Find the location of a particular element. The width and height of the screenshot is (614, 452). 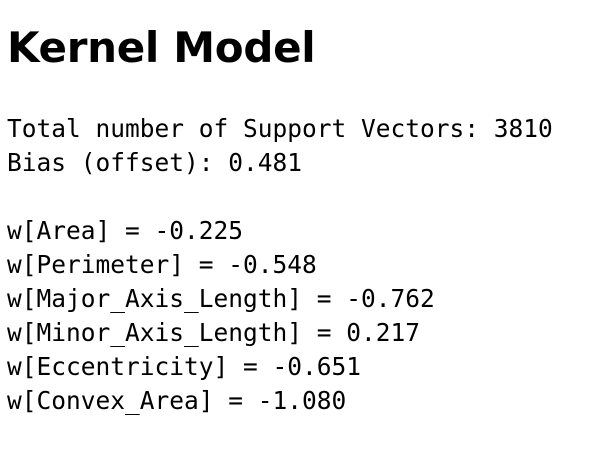

bias-offset: Bias (offset): 0.481 is located at coordinates (155, 162).